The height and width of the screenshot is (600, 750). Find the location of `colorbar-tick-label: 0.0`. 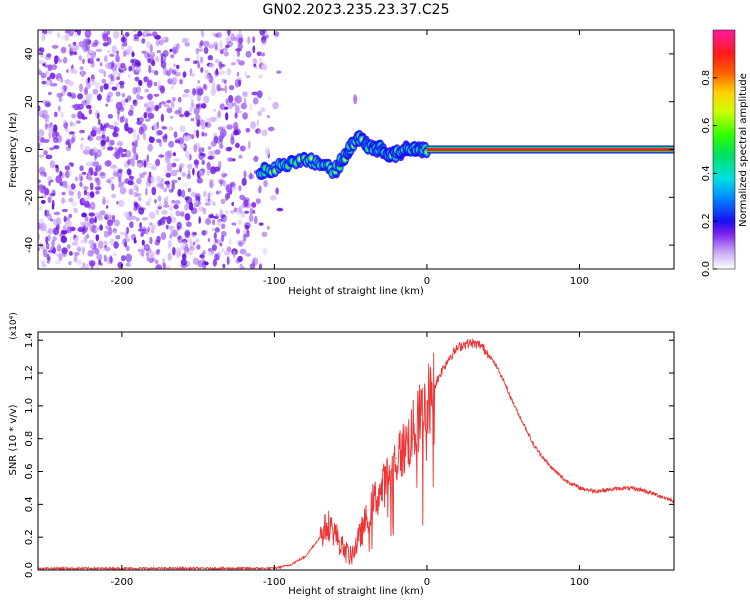

colorbar-tick-label: 0.0 is located at coordinates (706, 269).